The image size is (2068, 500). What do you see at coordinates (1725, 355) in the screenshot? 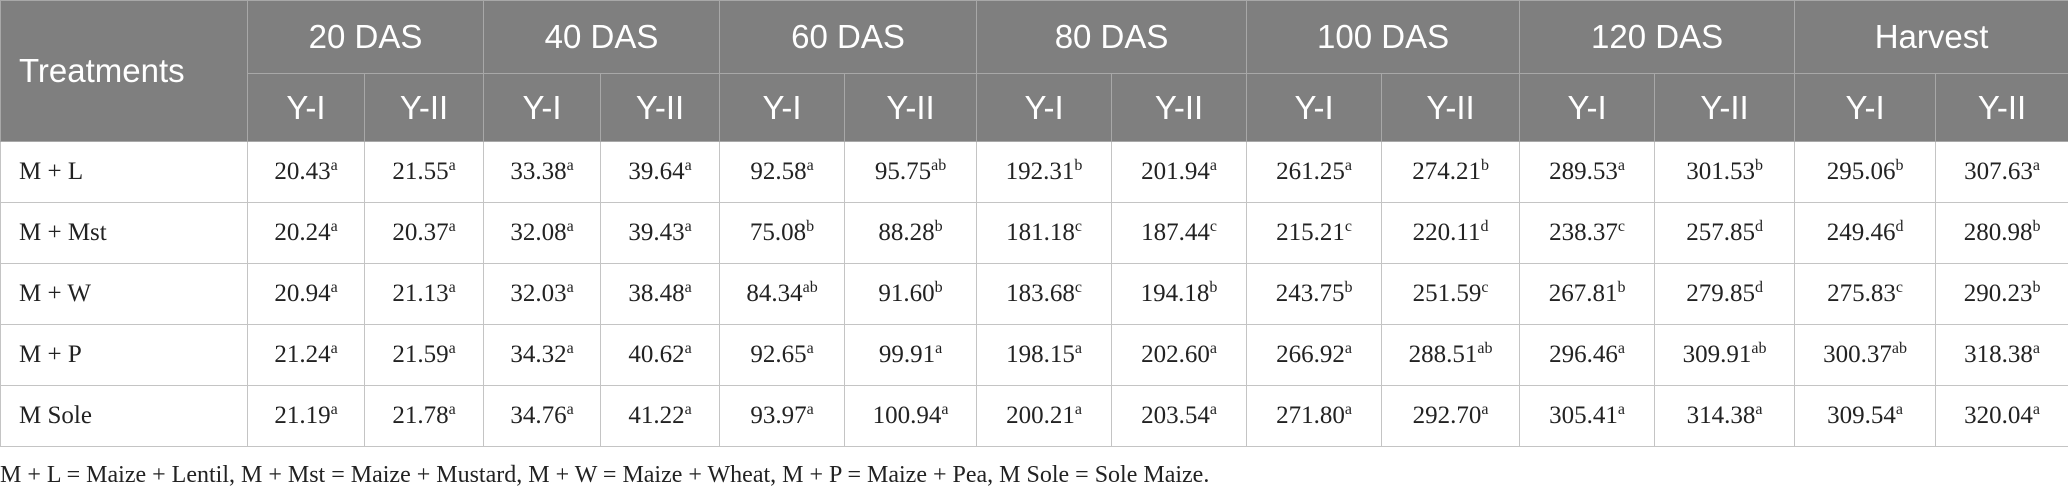
I see `value-cell: 309.91ab` at bounding box center [1725, 355].